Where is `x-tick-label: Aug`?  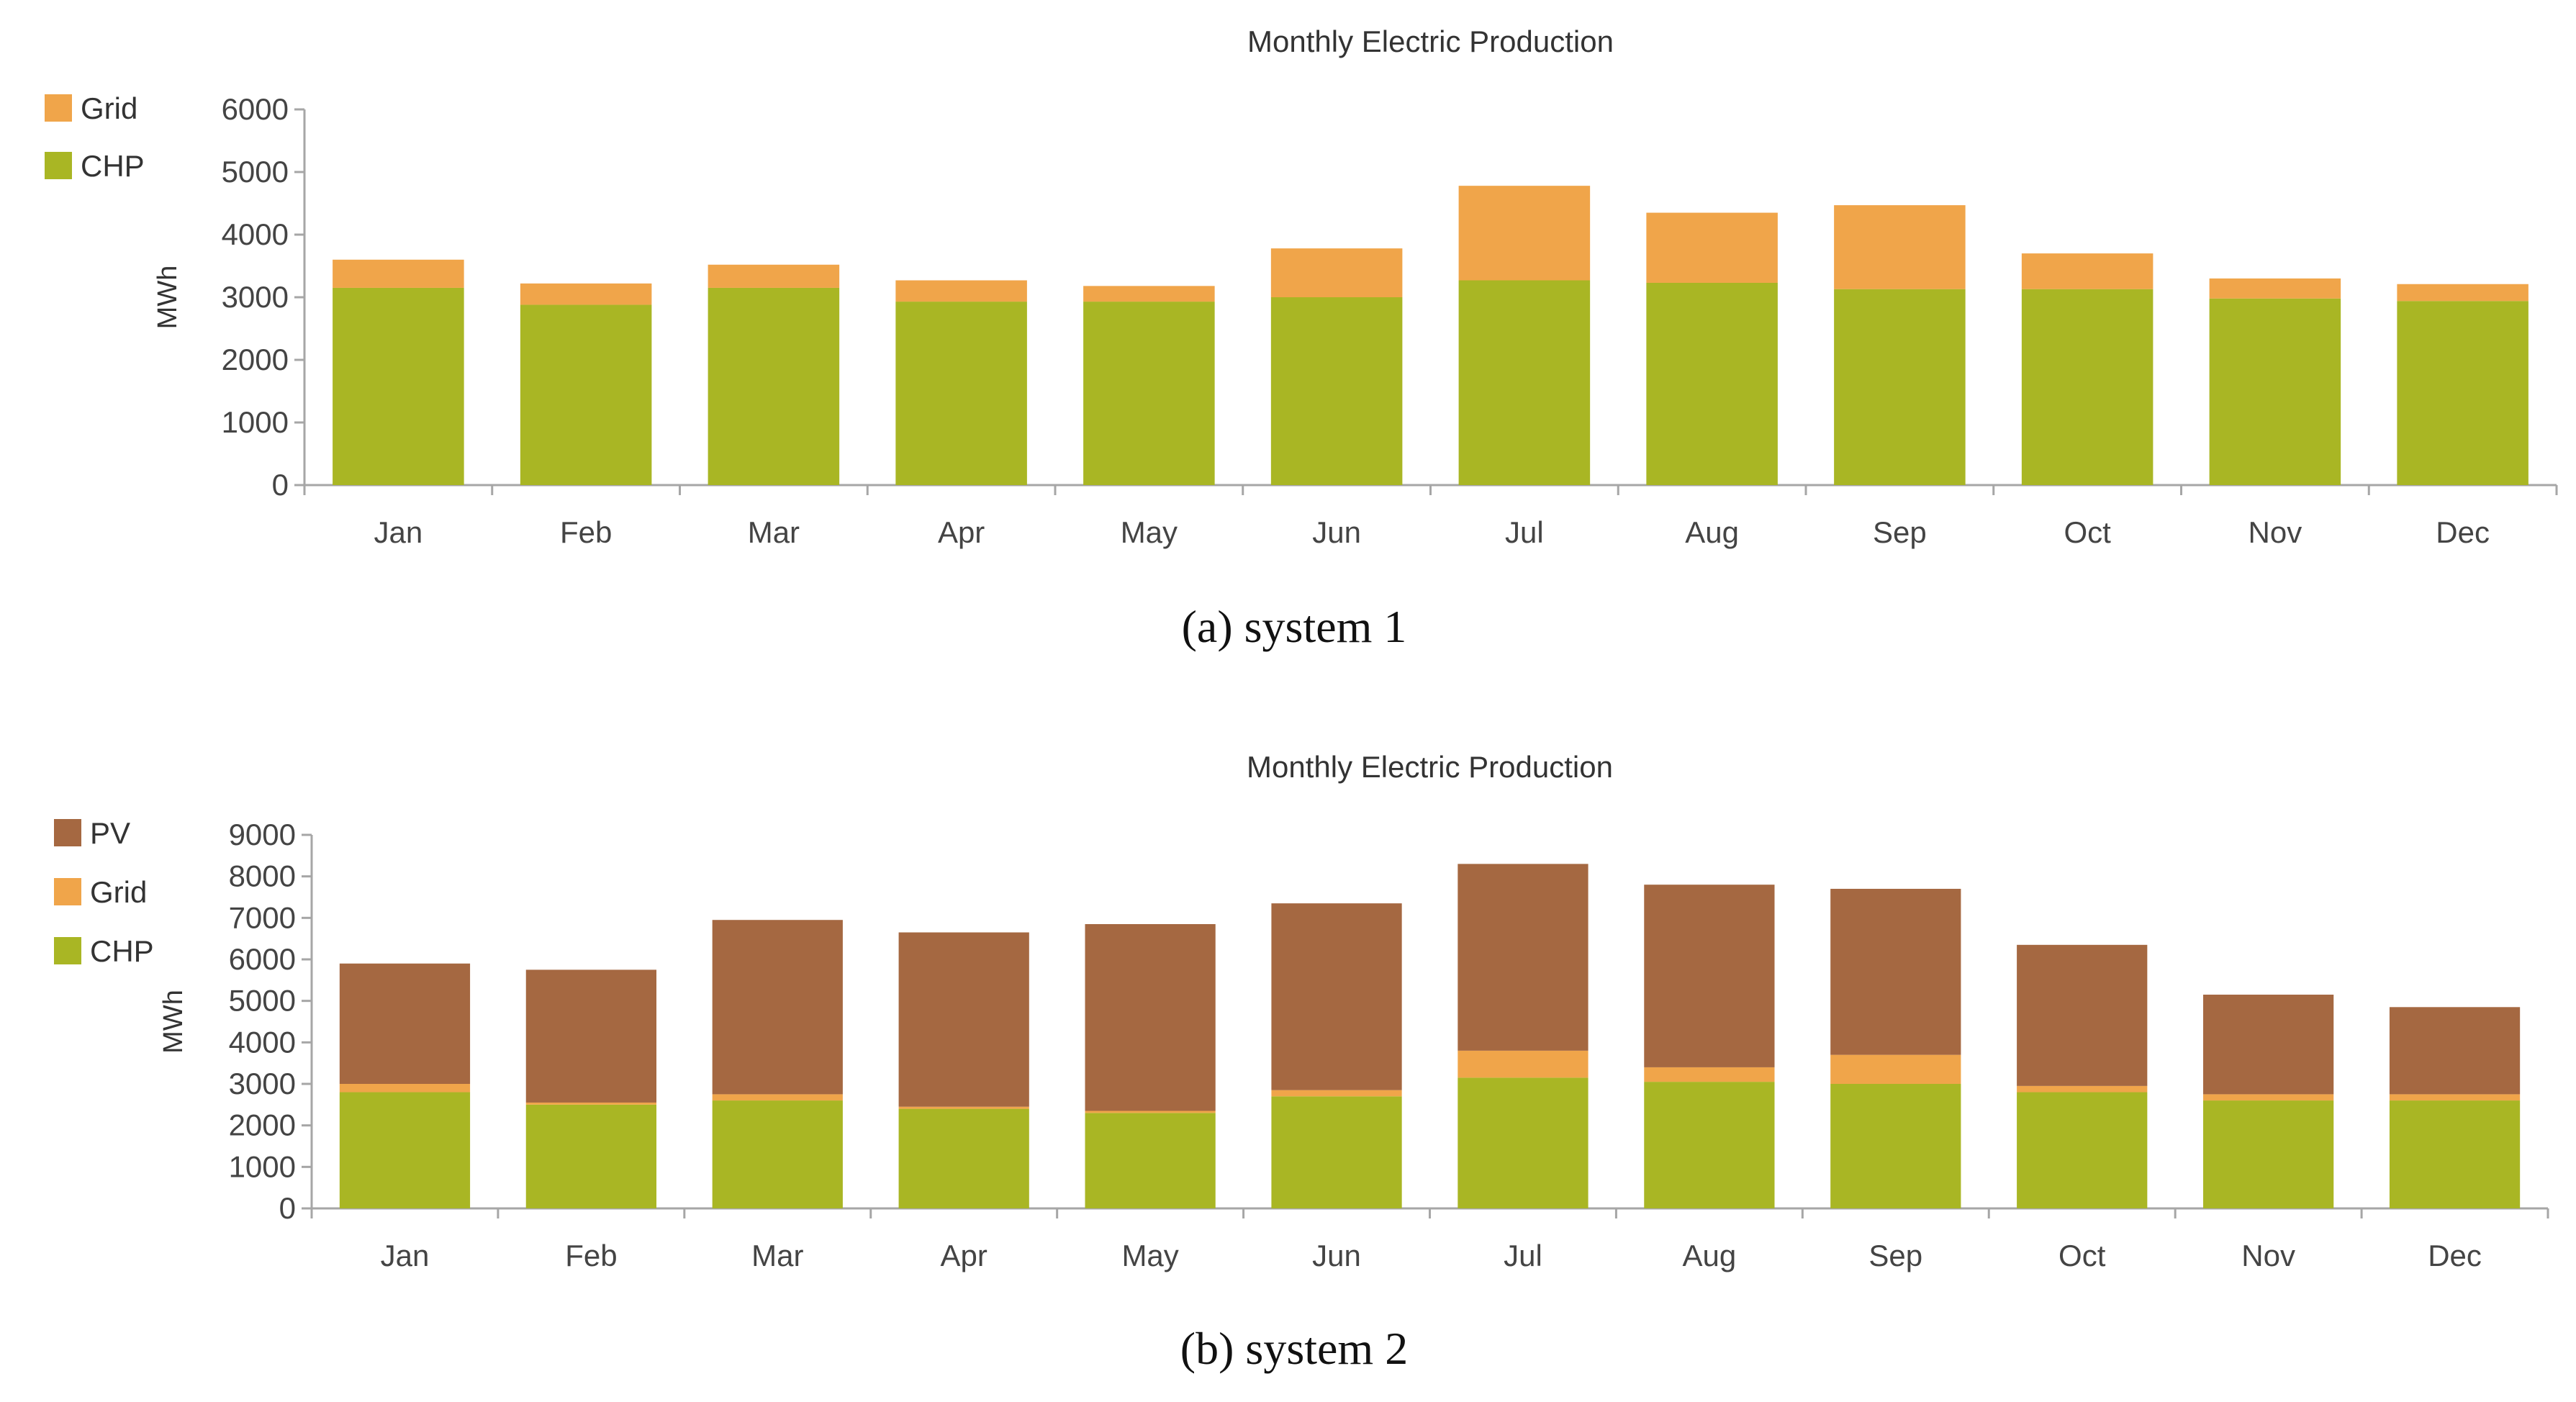 x-tick-label: Aug is located at coordinates (1712, 532).